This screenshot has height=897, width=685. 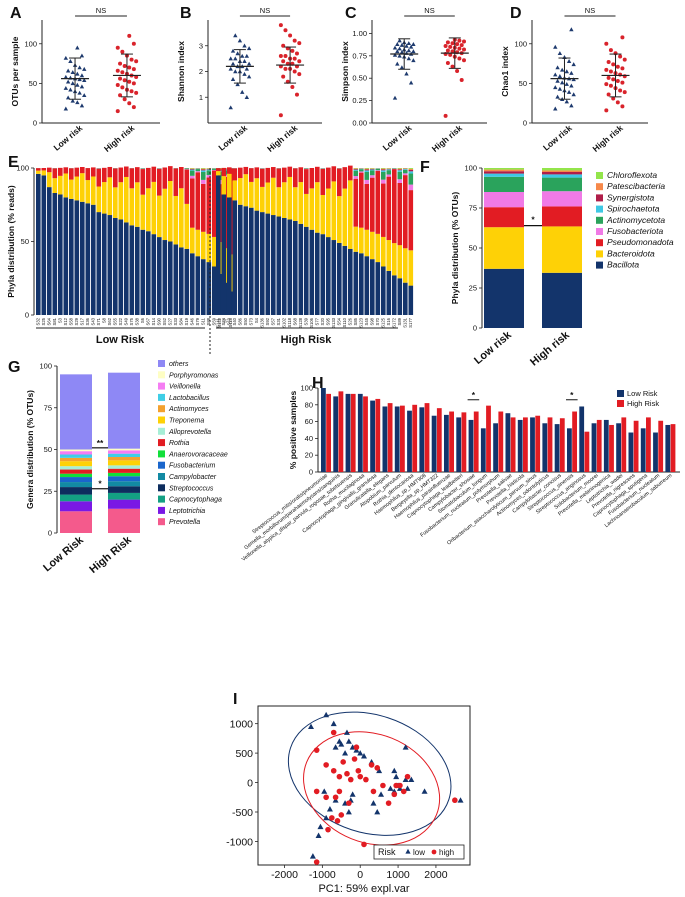 What do you see at coordinates (434, 852) in the screenshot?
I see `legend-marker-high` at bounding box center [434, 852].